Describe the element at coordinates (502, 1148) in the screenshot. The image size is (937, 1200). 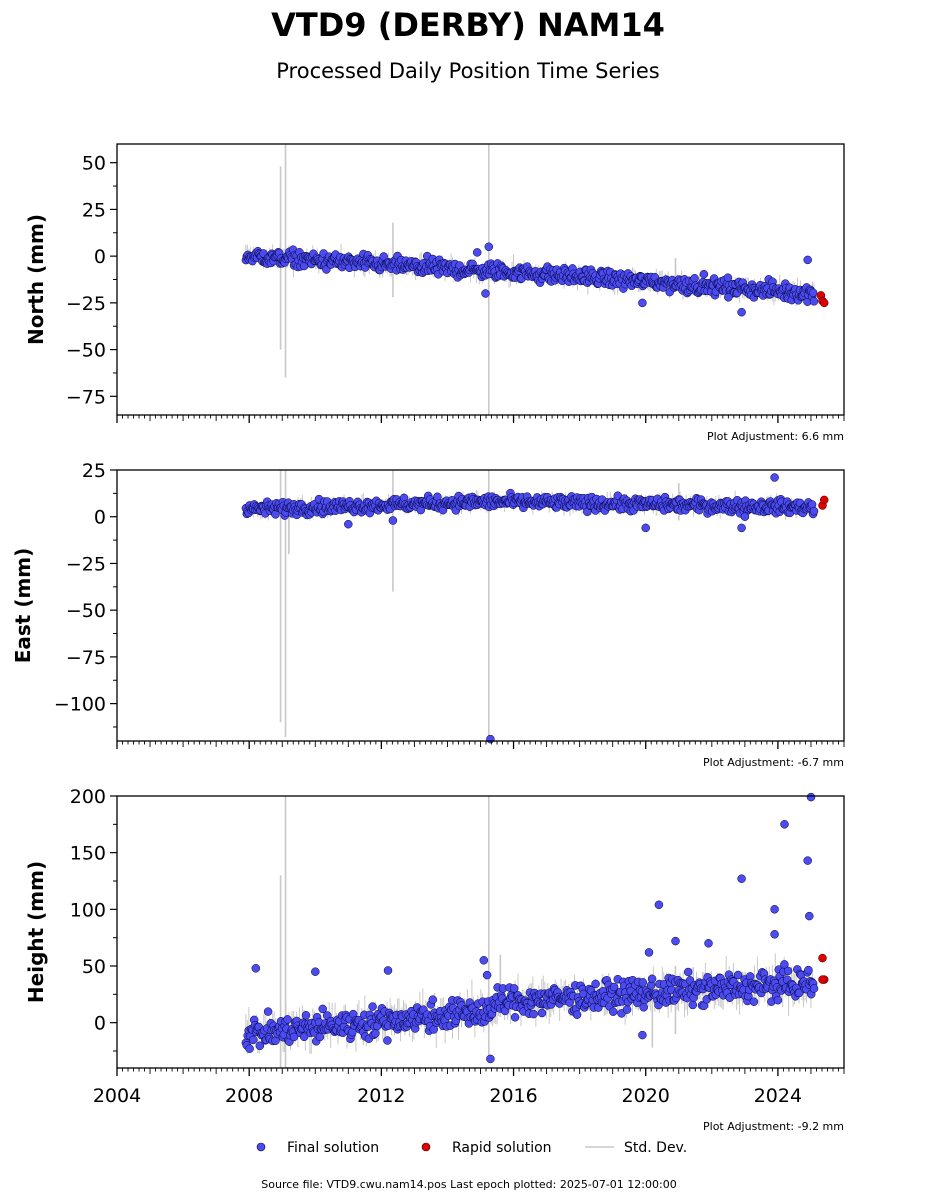
I see `legend-rapid-label: Rapid solution` at that location.